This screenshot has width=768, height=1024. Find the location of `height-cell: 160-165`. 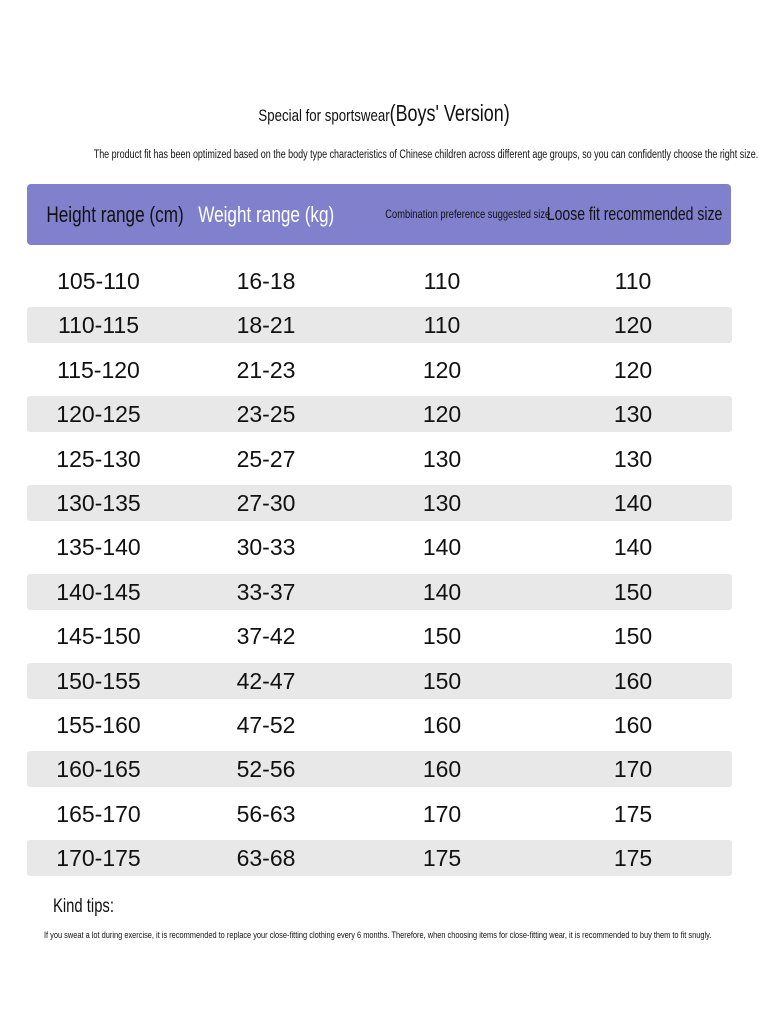

height-cell: 160-165 is located at coordinates (98, 769).